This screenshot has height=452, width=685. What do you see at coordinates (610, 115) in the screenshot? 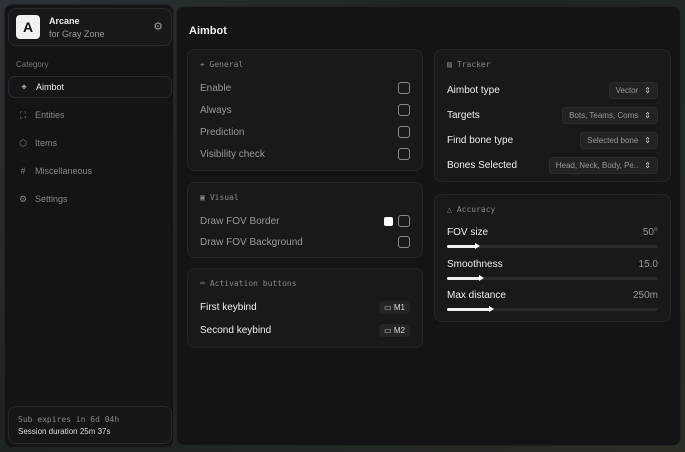
I see `targets-select: Bots, Teams, Coms ⇕` at bounding box center [610, 115].